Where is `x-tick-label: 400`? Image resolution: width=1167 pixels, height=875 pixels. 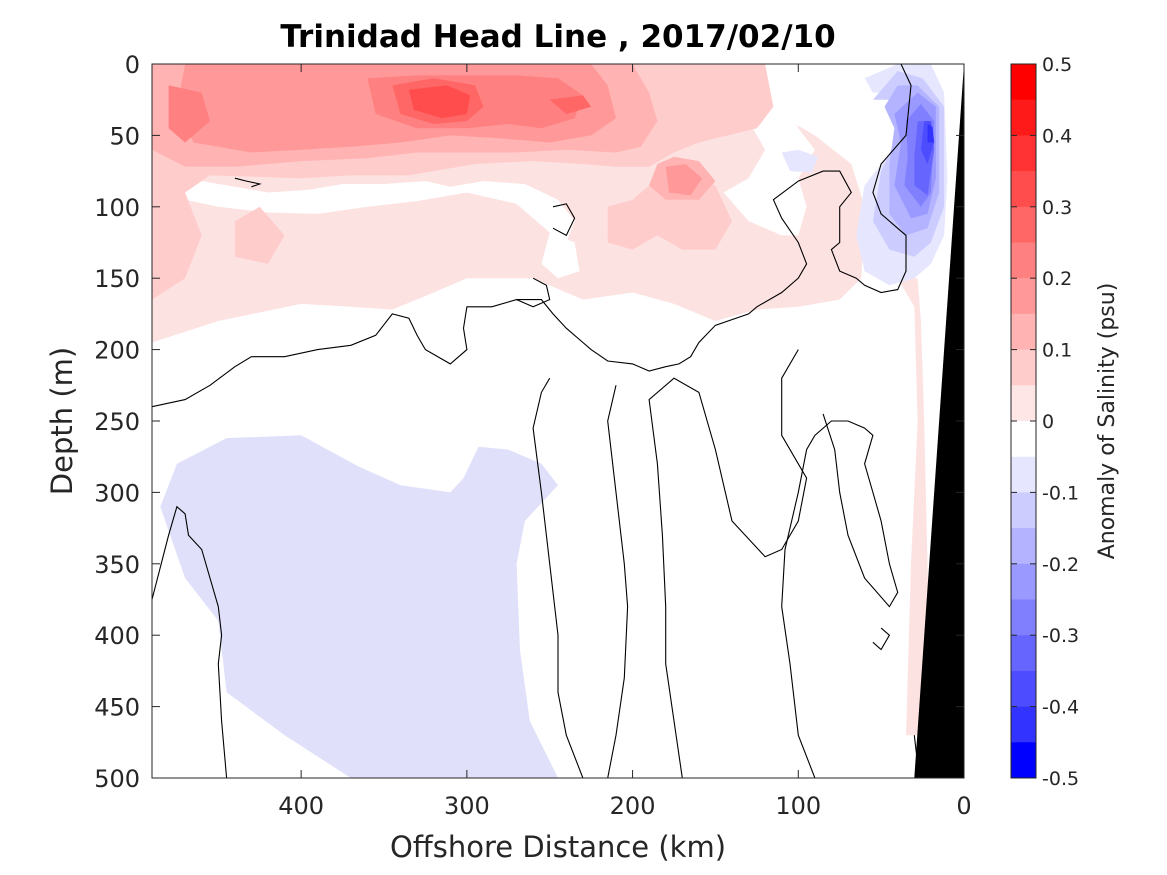
x-tick-label: 400 is located at coordinates (301, 806).